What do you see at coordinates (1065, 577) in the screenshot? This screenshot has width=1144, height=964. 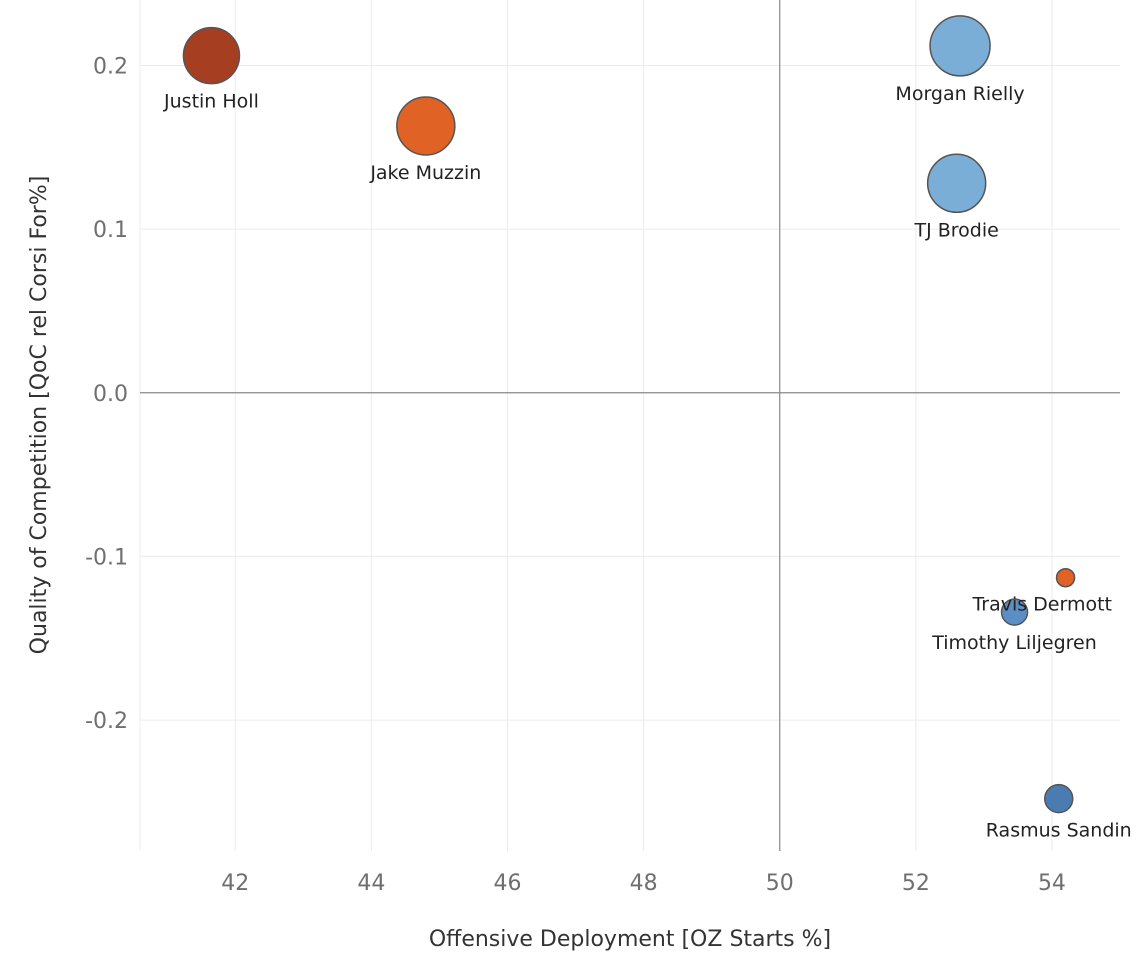 I see `point-travis-dermott` at bounding box center [1065, 577].